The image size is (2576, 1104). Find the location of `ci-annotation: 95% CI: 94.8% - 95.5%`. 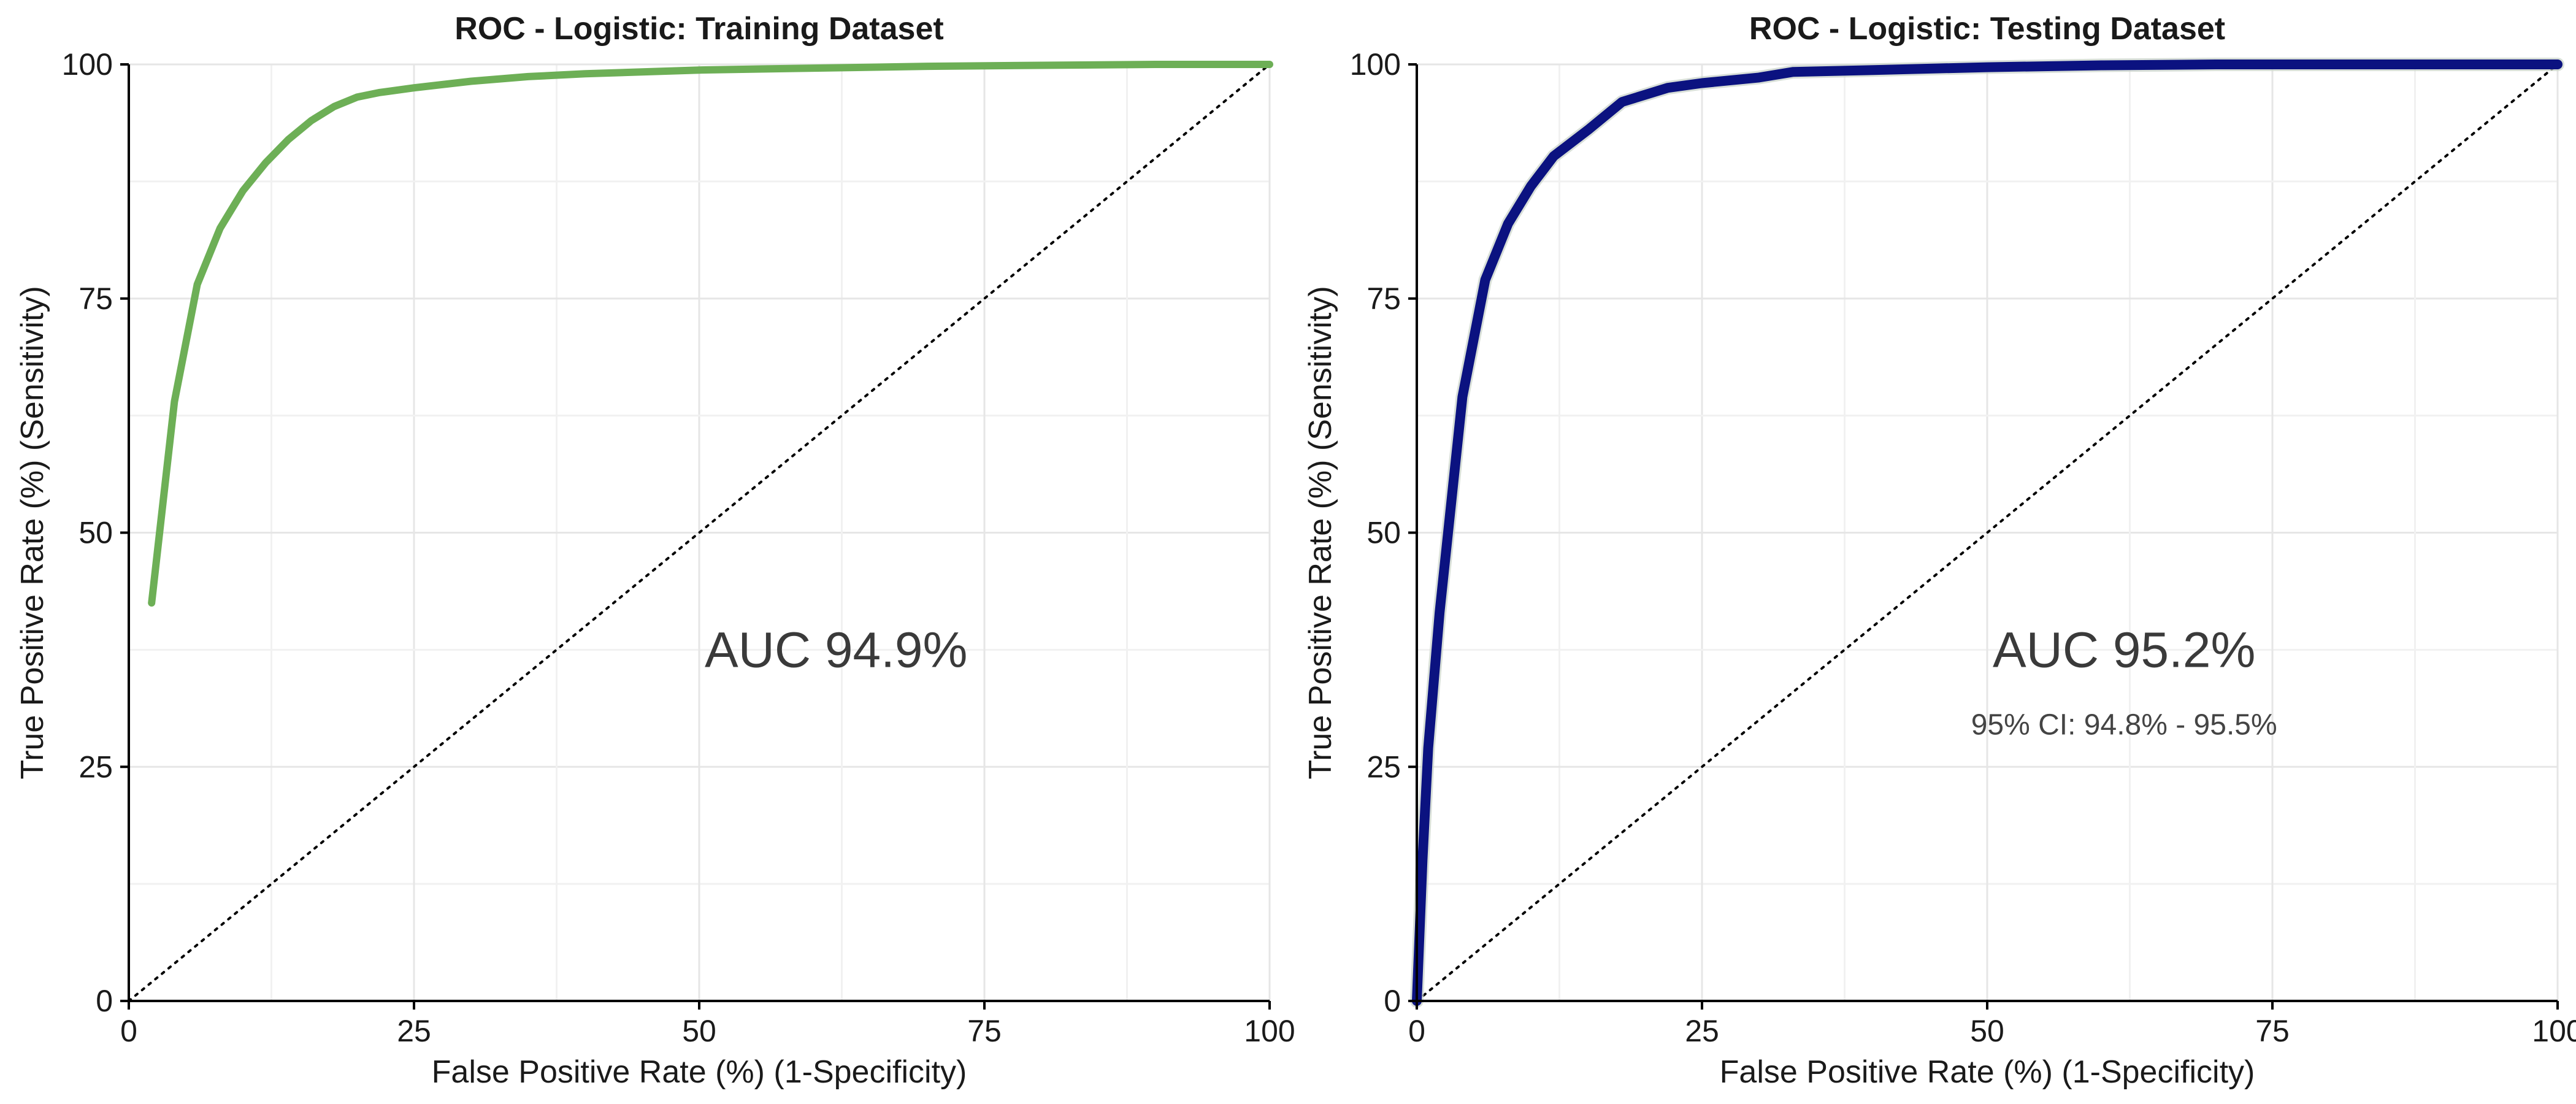

ci-annotation: 95% CI: 94.8% - 95.5% is located at coordinates (2124, 725).